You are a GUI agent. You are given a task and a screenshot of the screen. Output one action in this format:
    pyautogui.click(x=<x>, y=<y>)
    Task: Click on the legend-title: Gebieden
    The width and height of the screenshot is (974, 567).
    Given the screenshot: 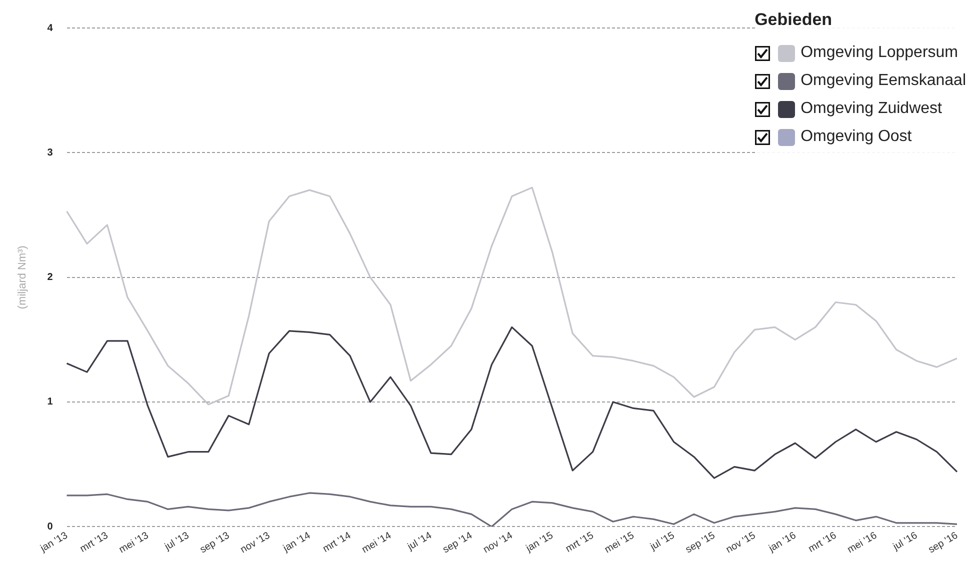 What is the action you would take?
    pyautogui.click(x=794, y=20)
    